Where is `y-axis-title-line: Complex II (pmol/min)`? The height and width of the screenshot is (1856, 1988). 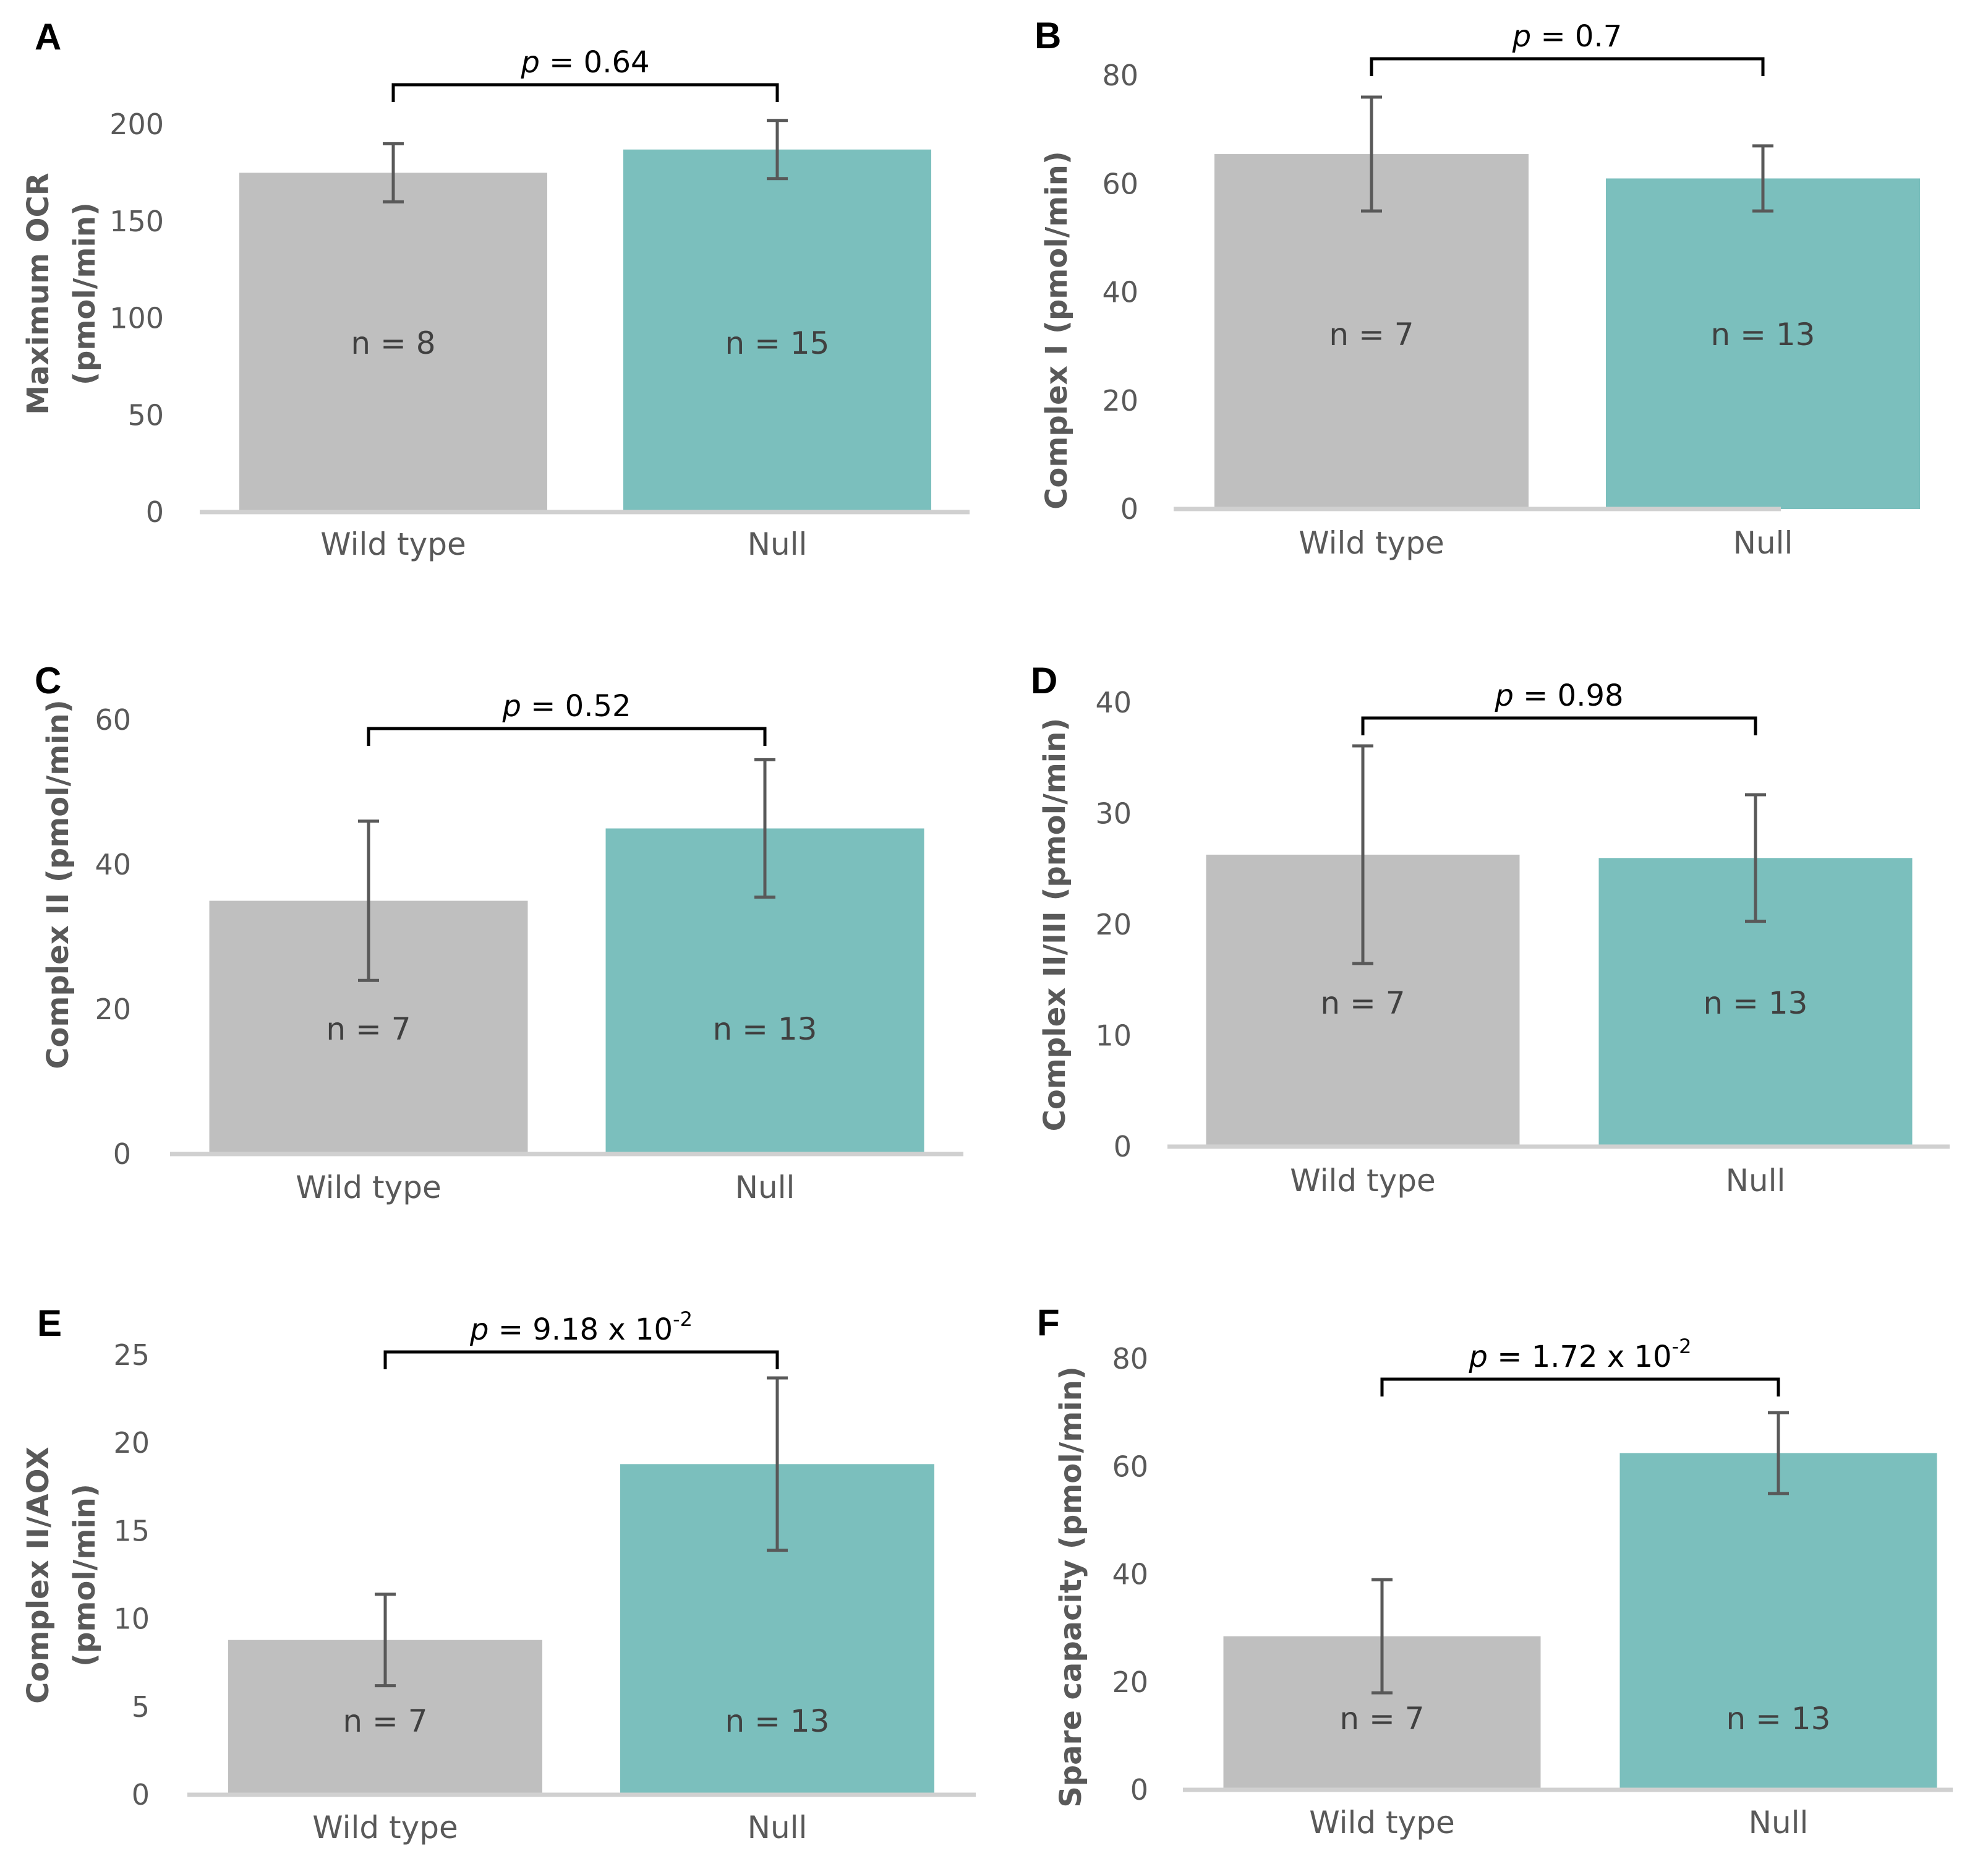
y-axis-title-line: Complex II (pmol/min) is located at coordinates (58, 884).